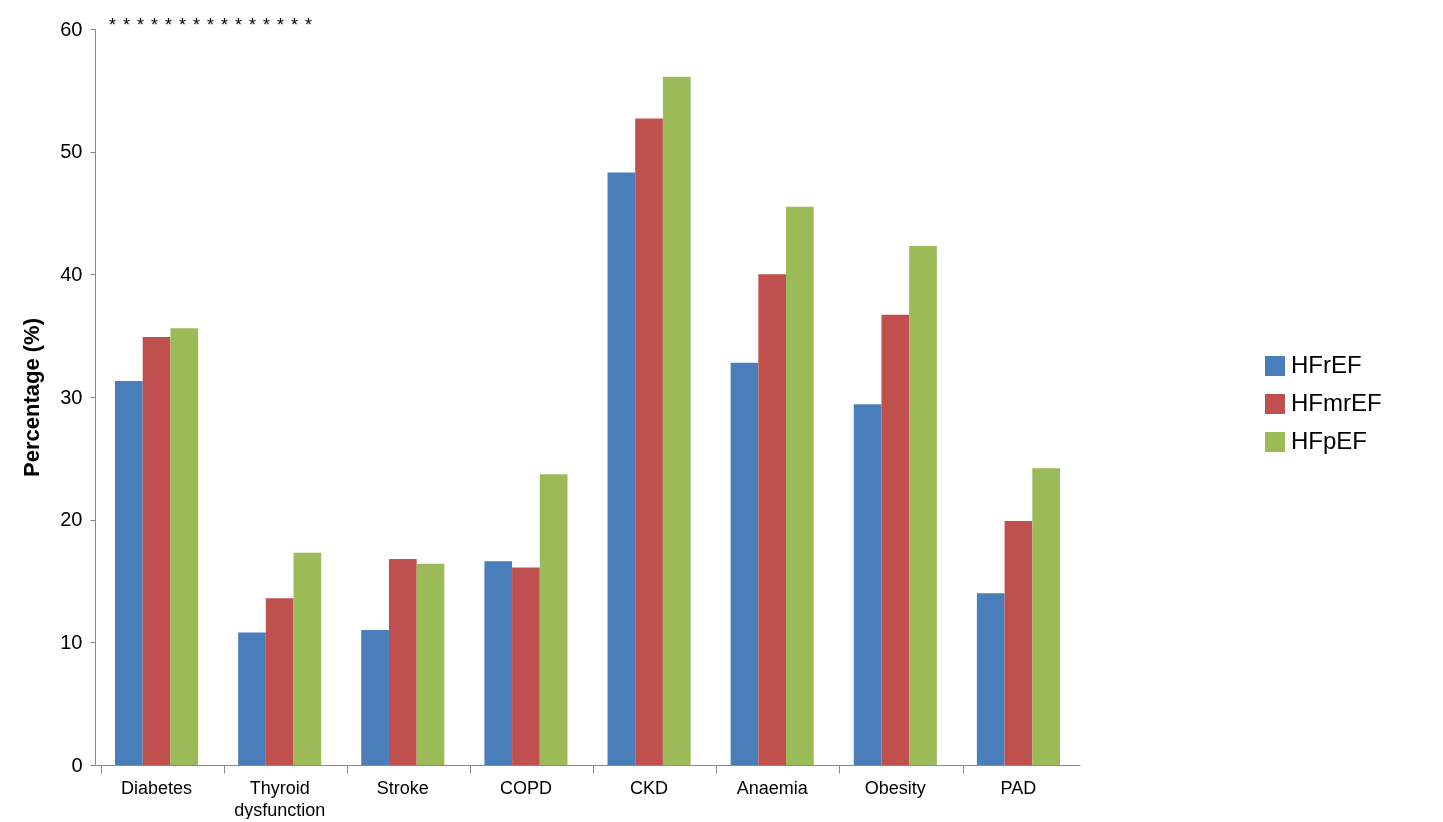 Image resolution: width=1443 pixels, height=822 pixels. I want to click on x-tick-label: PAD, so click(1018, 787).